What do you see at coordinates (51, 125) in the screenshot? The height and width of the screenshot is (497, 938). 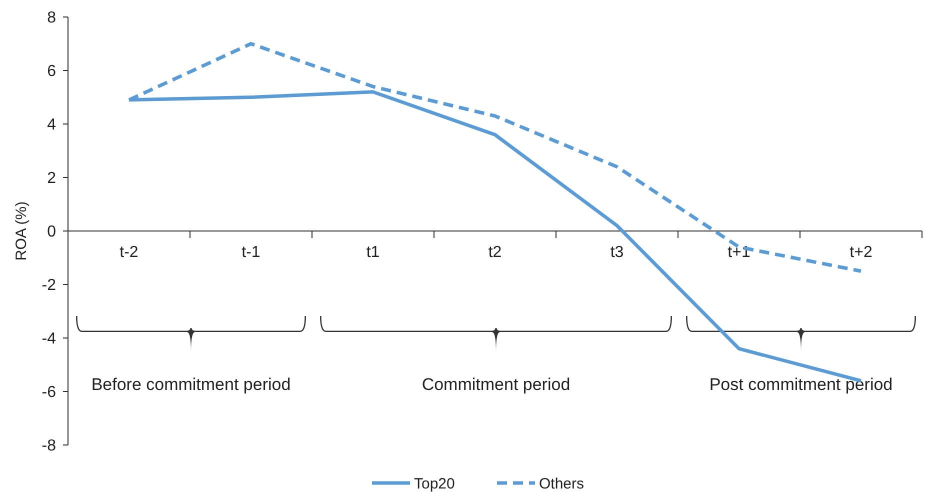 I see `y-tick-label: 4` at bounding box center [51, 125].